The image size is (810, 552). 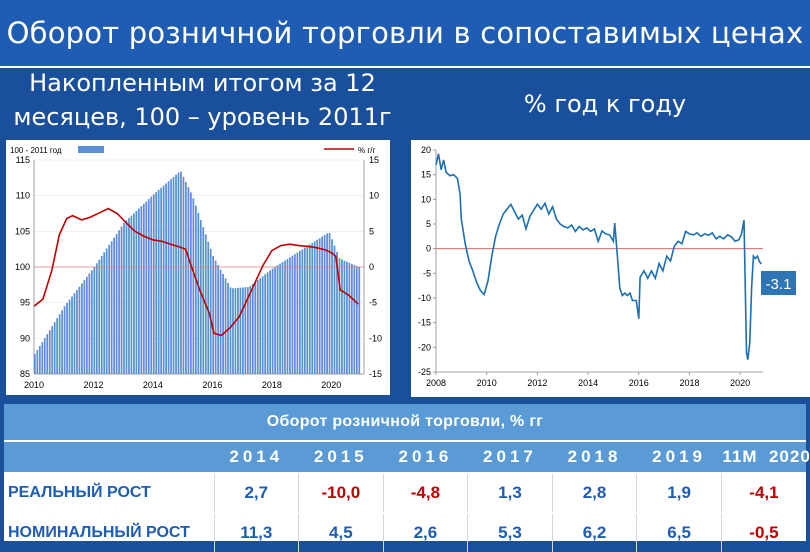 I want to click on last-value-label: -3.1, so click(x=779, y=284).